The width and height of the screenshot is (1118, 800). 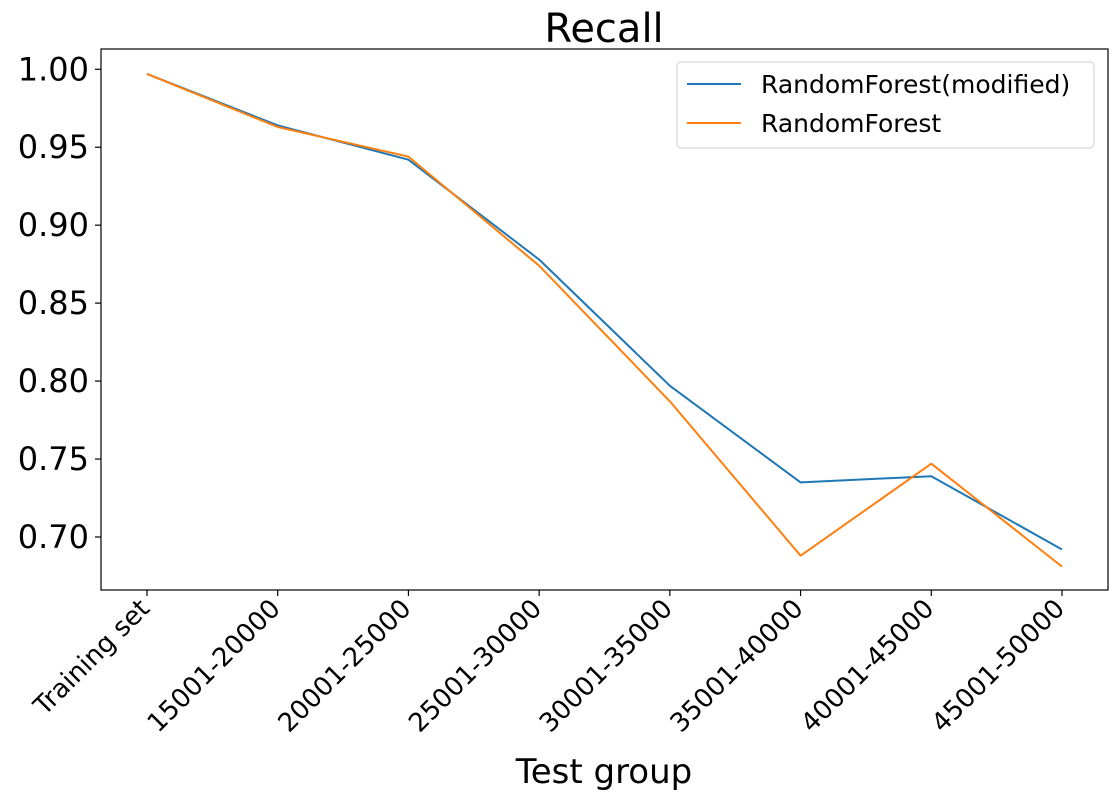 I want to click on x-tick-label: 15001-20000, so click(x=214, y=666).